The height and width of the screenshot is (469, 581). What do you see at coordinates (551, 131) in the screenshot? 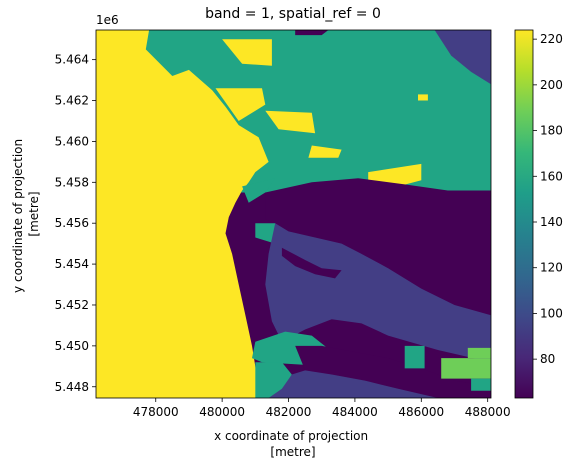
I see `colorbar-tick-label: 180` at bounding box center [551, 131].